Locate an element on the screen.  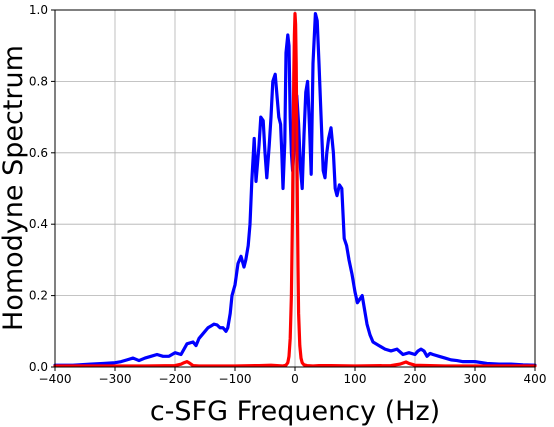
x-axis-label: c-SFG Frequency (Hz) is located at coordinates (295, 411).